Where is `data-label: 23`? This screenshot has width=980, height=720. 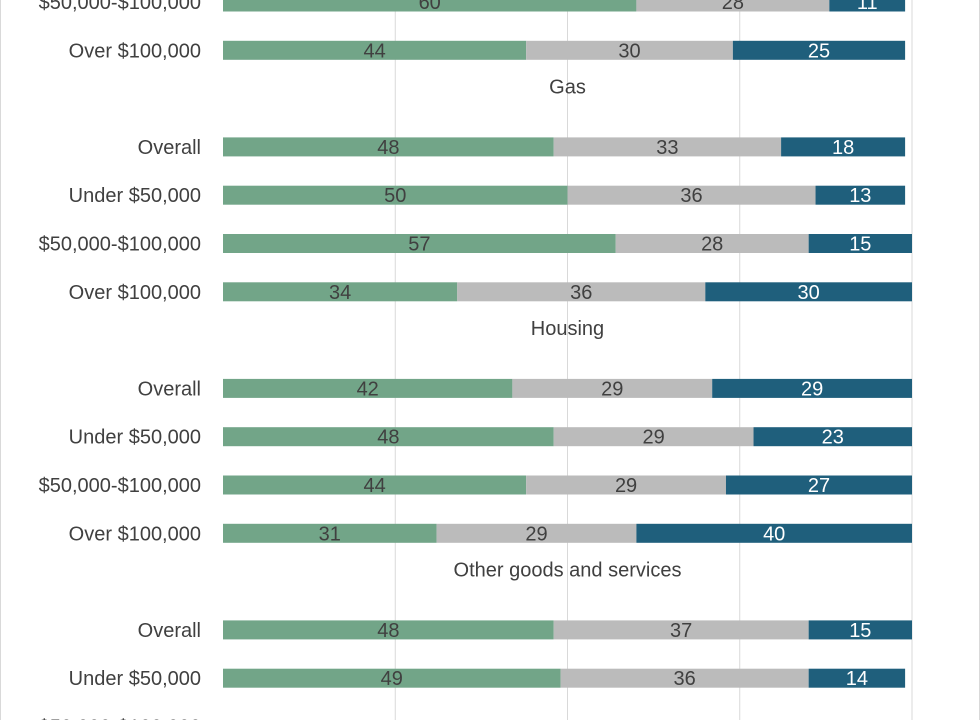
data-label: 23 is located at coordinates (833, 438).